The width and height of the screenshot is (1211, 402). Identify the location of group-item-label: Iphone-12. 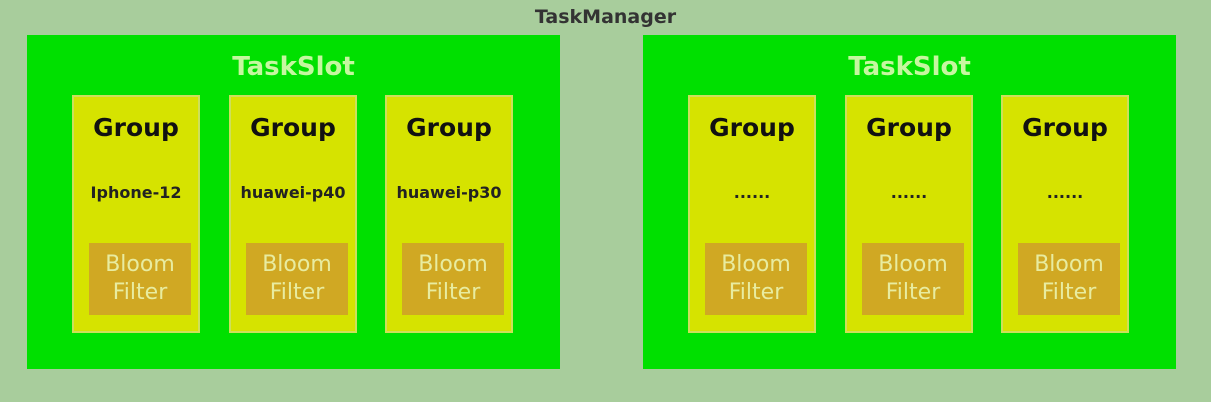
(136, 192).